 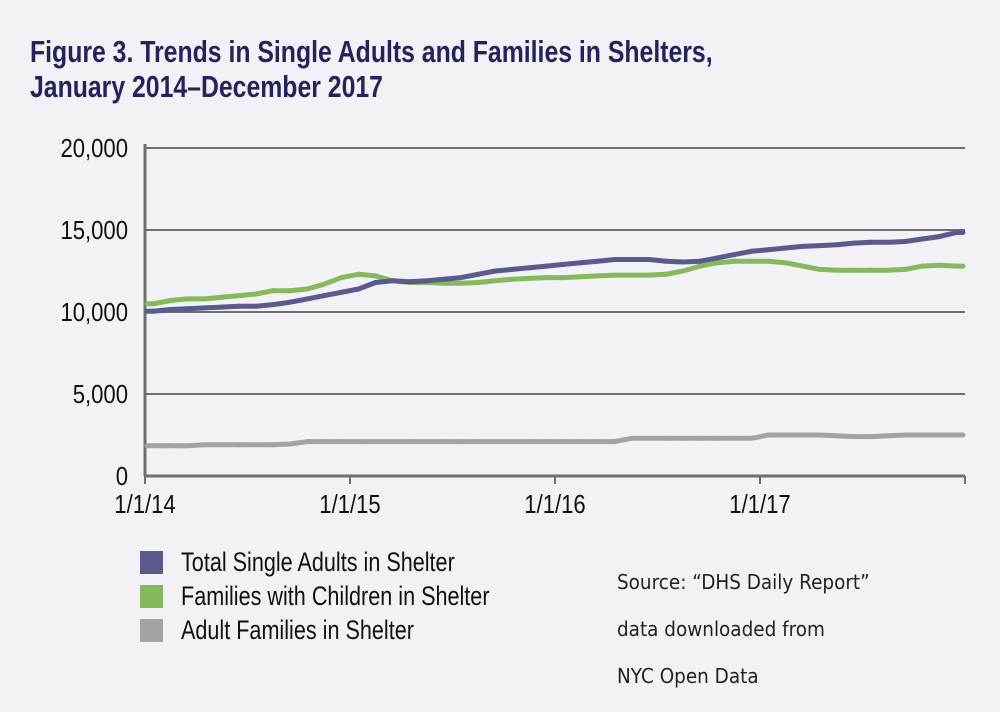 I want to click on legend-item-adult-families: Adult Families in Shelter, so click(x=353, y=630).